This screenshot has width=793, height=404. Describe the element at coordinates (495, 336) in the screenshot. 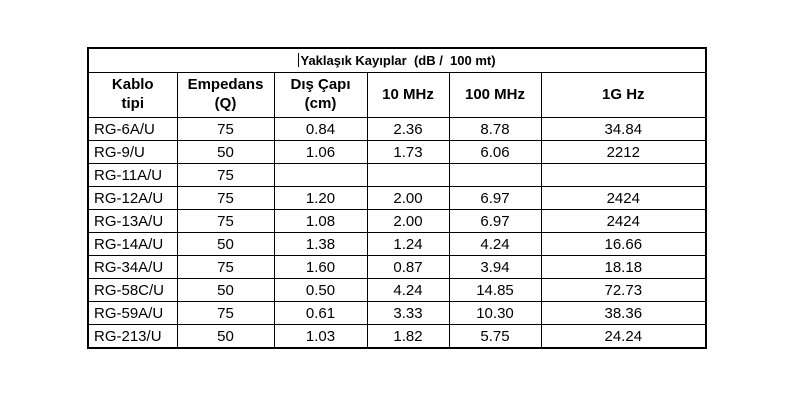

I see `cell-100mhz: 5.75` at that location.